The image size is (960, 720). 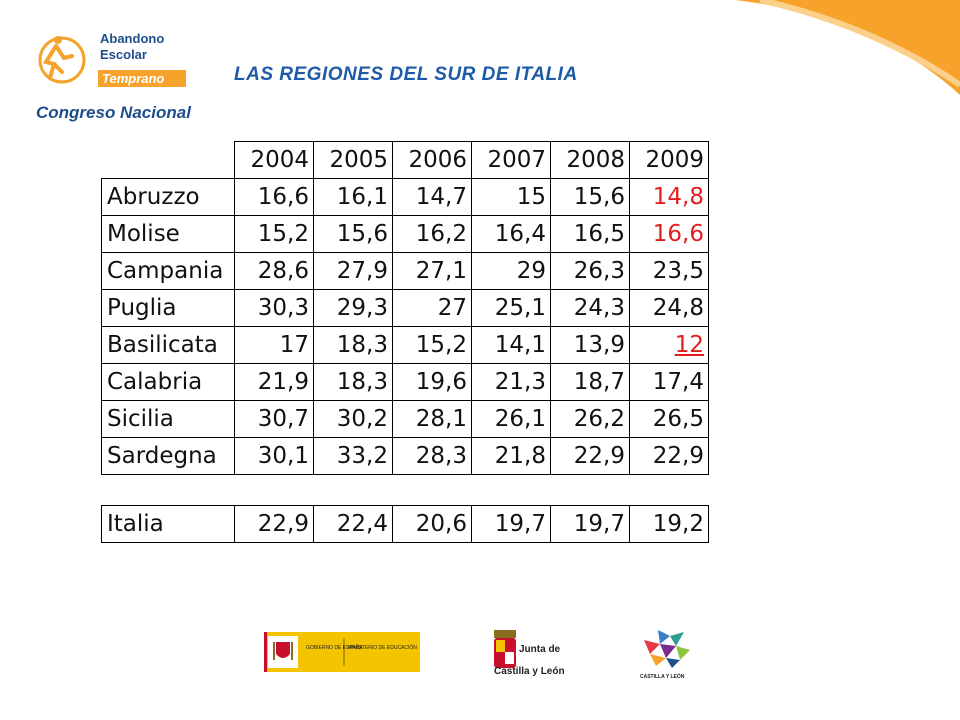 What do you see at coordinates (590, 419) in the screenshot?
I see `table-cell: 26,2` at bounding box center [590, 419].